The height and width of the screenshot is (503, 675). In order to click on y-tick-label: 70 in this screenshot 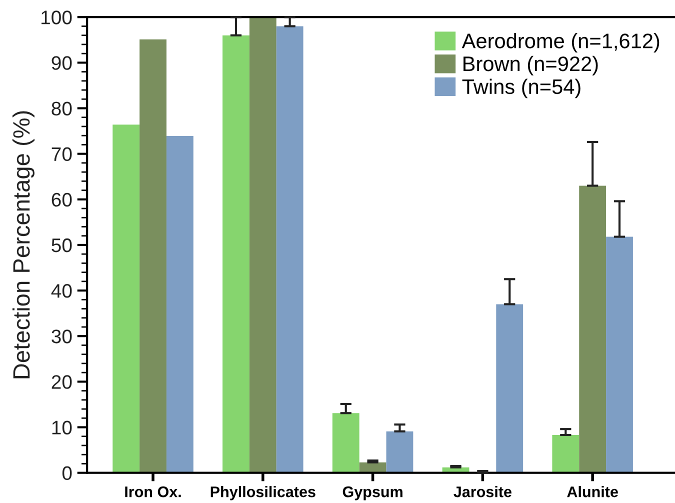, I will do `click(62, 154)`.